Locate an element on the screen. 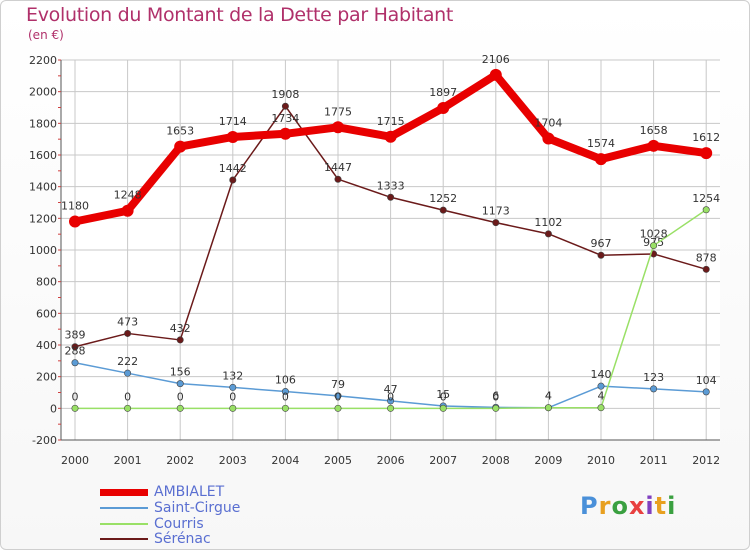 The height and width of the screenshot is (550, 750). x-tick-label: 2008 is located at coordinates (496, 460).